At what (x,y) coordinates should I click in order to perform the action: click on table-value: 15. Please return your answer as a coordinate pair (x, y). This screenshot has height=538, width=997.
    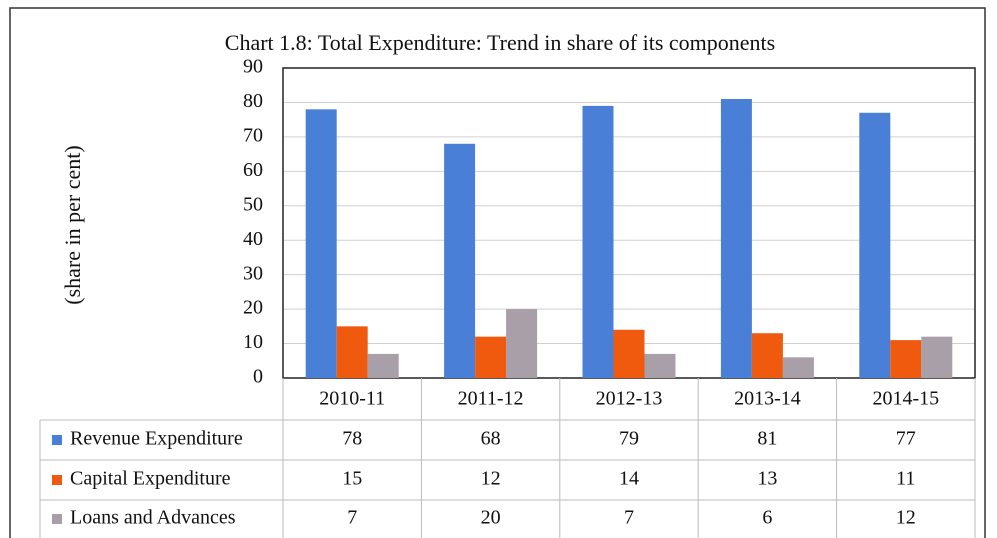
    Looking at the image, I should click on (352, 479).